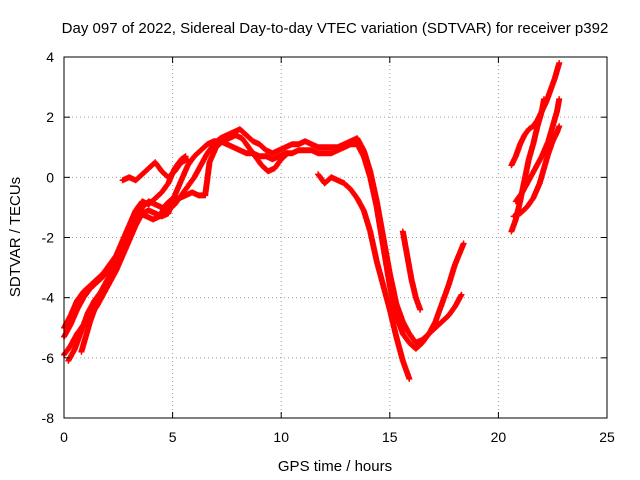 The width and height of the screenshot is (640, 480). I want to click on x-axis-label: GPS time / hours, so click(335, 466).